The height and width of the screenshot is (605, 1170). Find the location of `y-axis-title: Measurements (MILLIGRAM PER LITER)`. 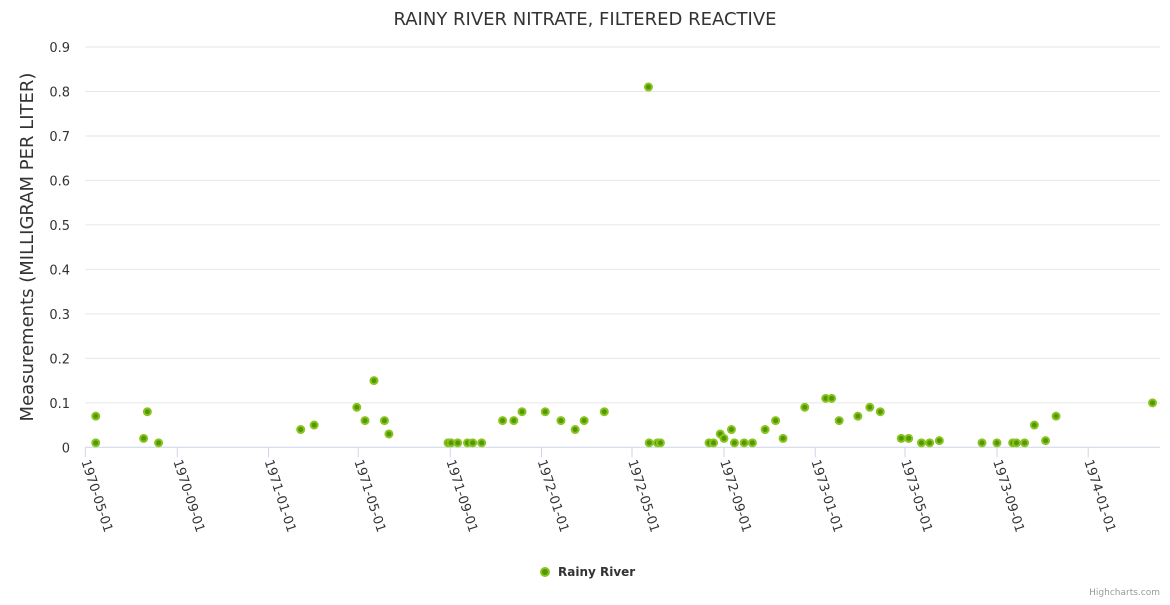

y-axis-title: Measurements (MILLIGRAM PER LITER) is located at coordinates (27, 247).